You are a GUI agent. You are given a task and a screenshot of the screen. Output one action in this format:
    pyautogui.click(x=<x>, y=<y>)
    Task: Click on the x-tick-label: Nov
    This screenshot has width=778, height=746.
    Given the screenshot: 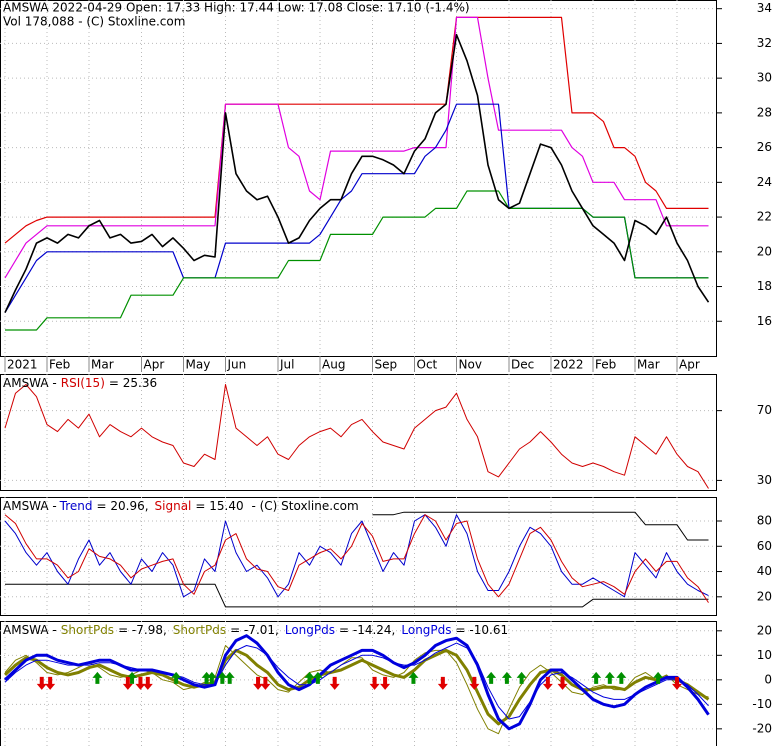 What is the action you would take?
    pyautogui.click(x=470, y=365)
    